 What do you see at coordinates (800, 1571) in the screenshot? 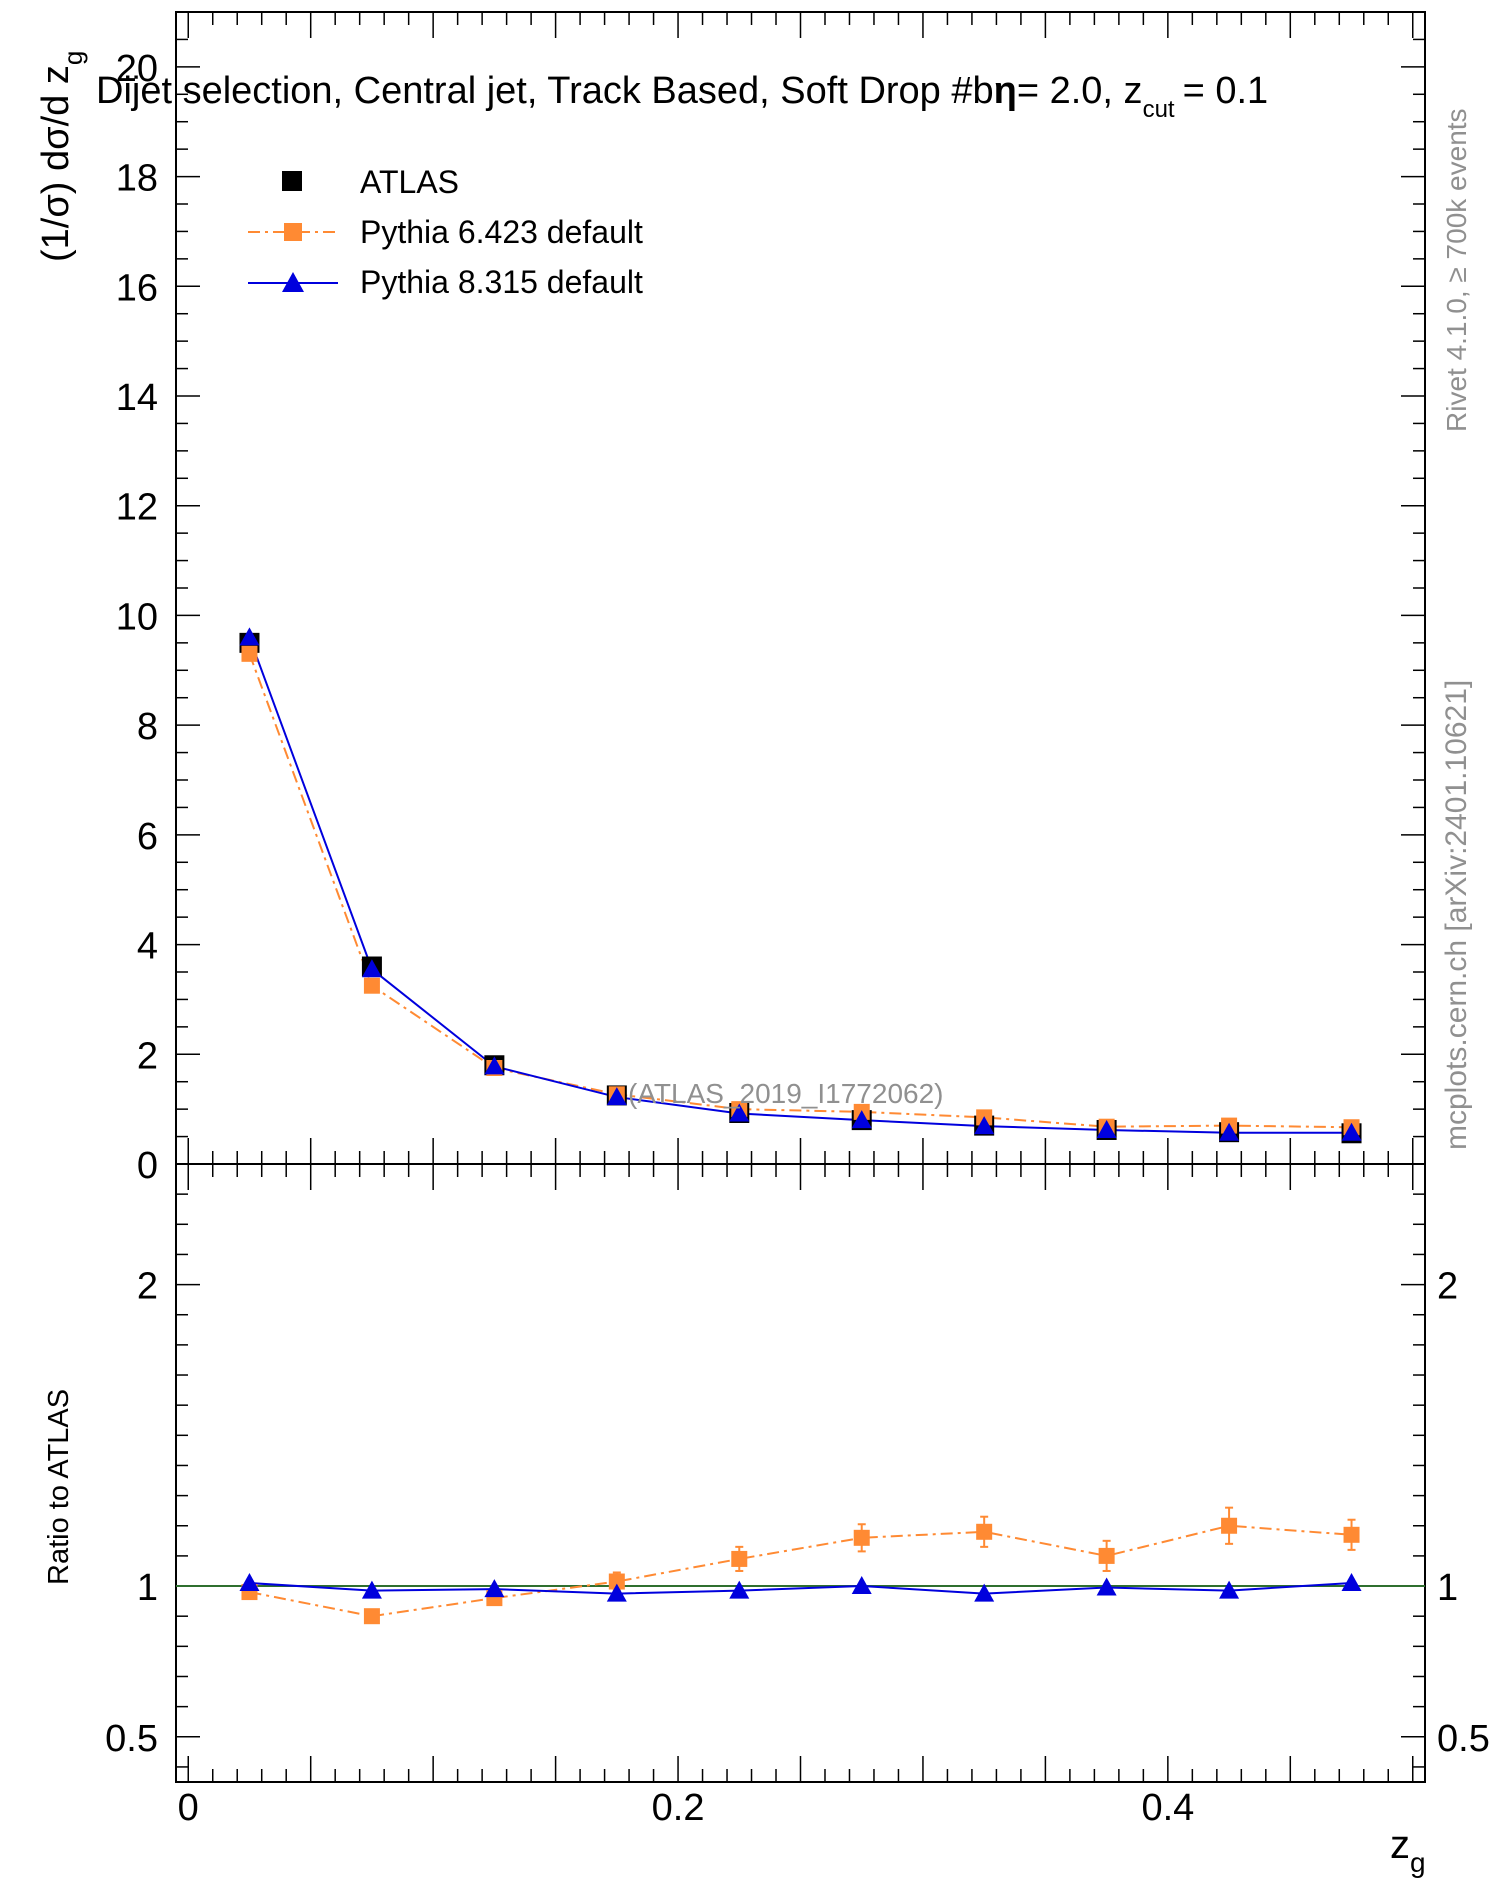
I see `ratio-pythia6-line` at bounding box center [800, 1571].